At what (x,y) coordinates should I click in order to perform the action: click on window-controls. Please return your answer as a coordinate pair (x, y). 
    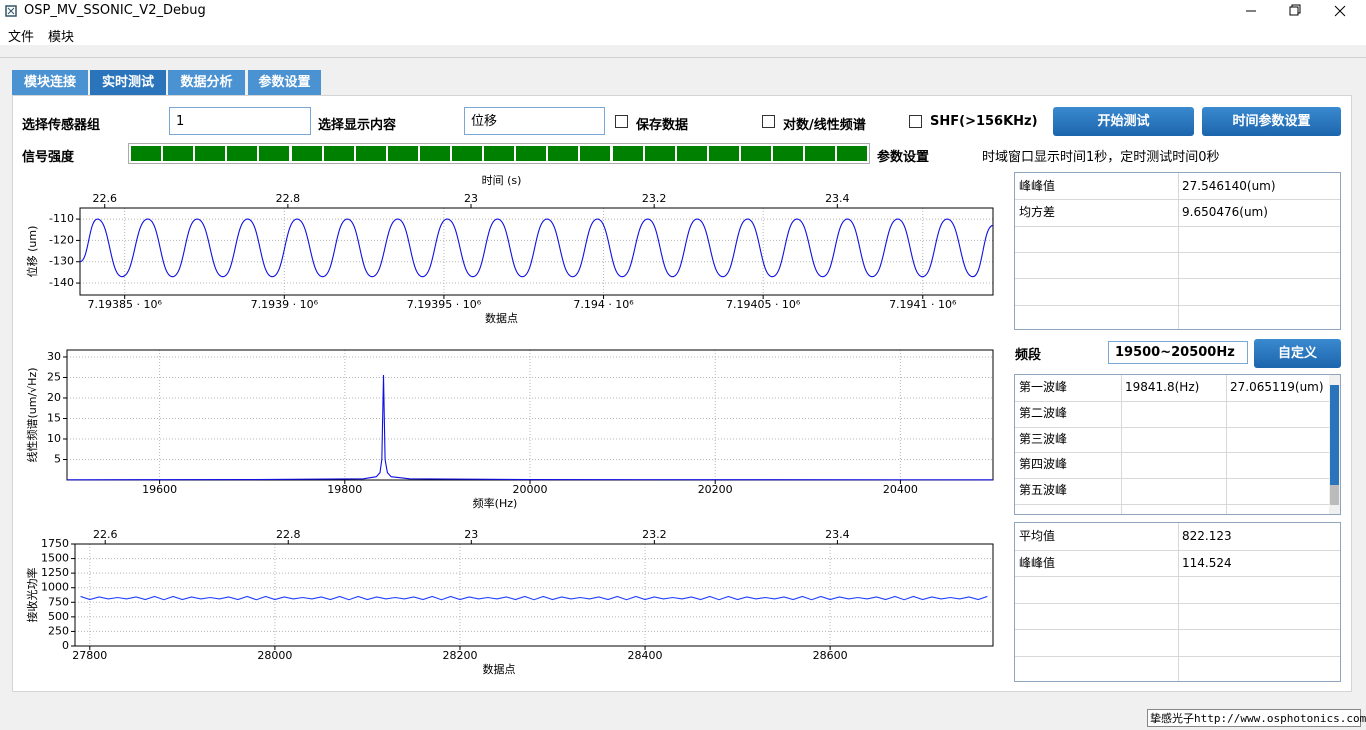
    Looking at the image, I should click on (1300, 11).